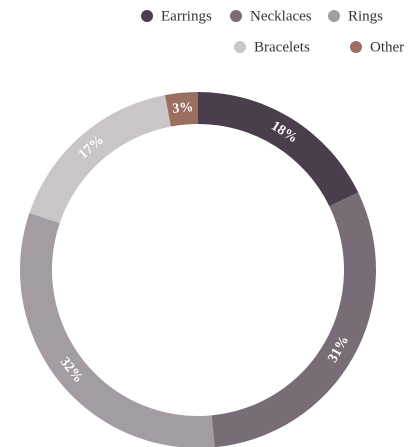 The image size is (419, 447). What do you see at coordinates (281, 16) in the screenshot?
I see `legend-label: Necklaces` at bounding box center [281, 16].